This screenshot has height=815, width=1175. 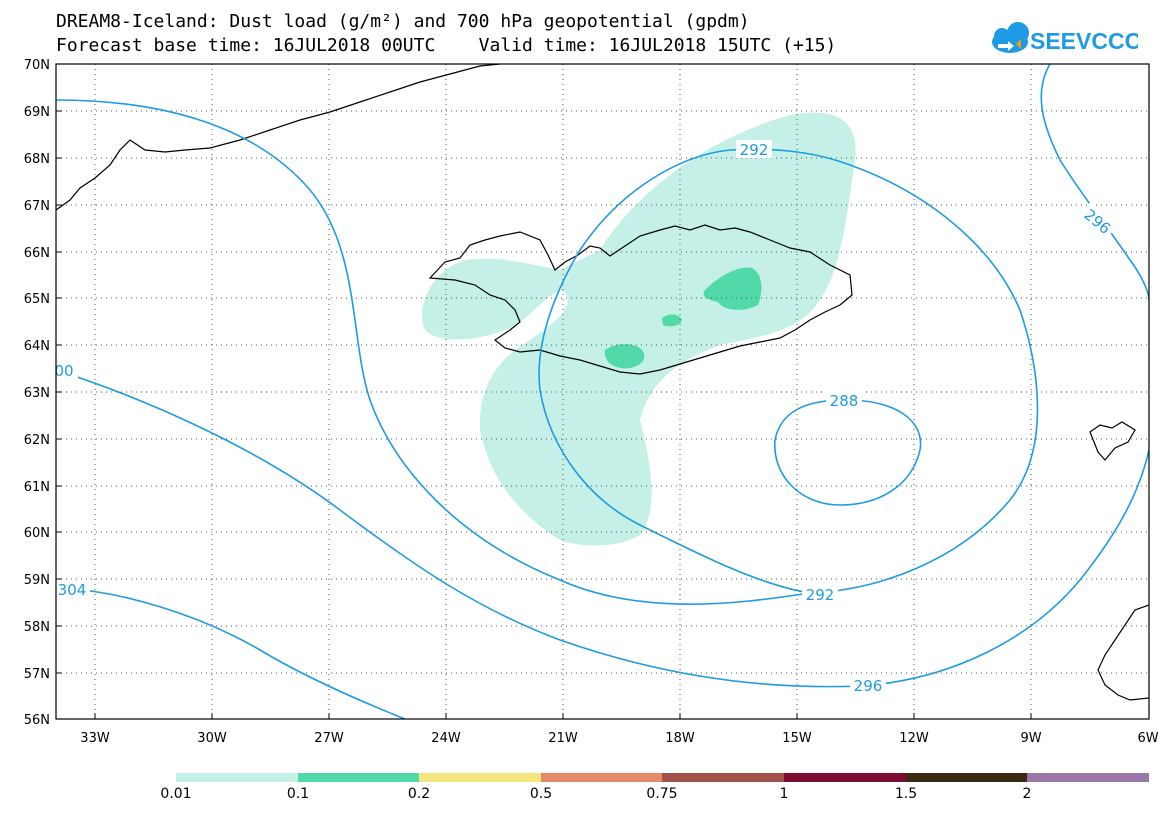 What do you see at coordinates (37, 533) in the screenshot?
I see `lat-label: 60N` at bounding box center [37, 533].